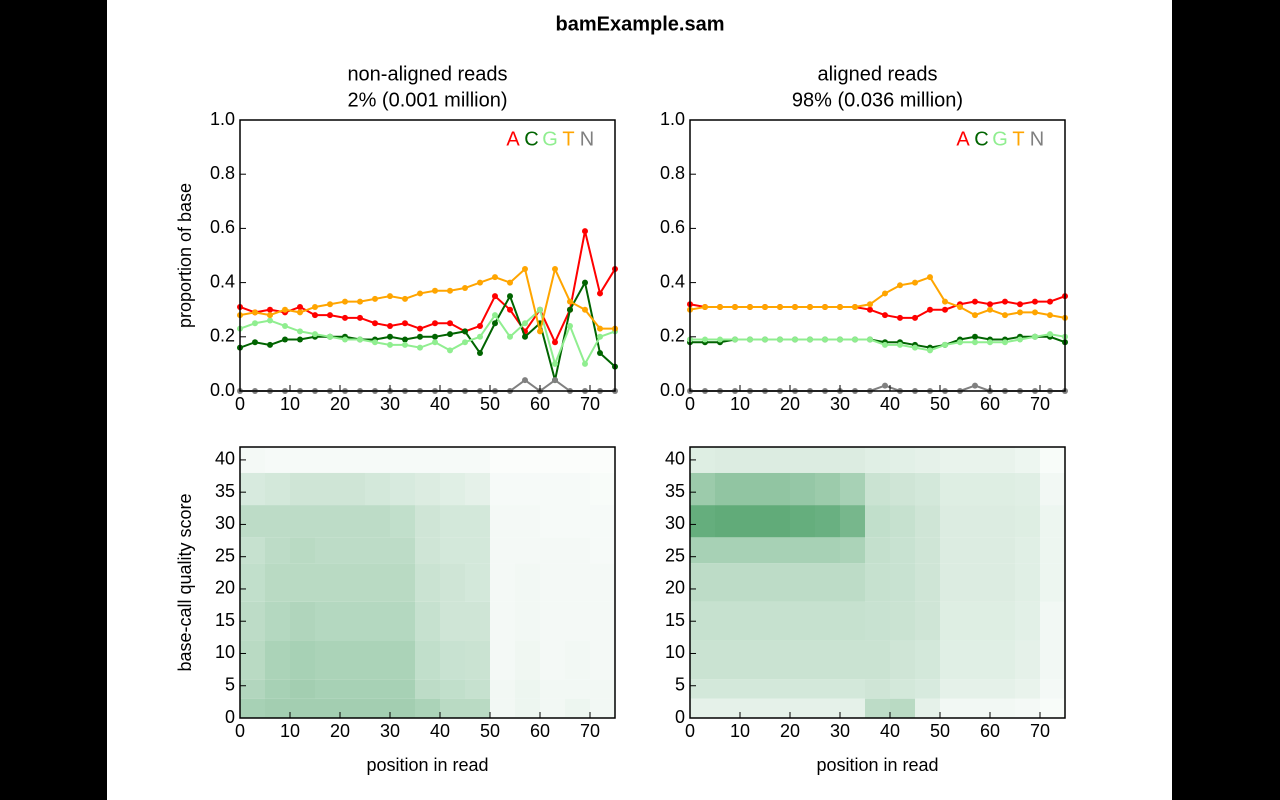 Image resolution: width=1280 pixels, height=800 pixels. What do you see at coordinates (840, 404) in the screenshot?
I see `x-tick-label: 30` at bounding box center [840, 404].